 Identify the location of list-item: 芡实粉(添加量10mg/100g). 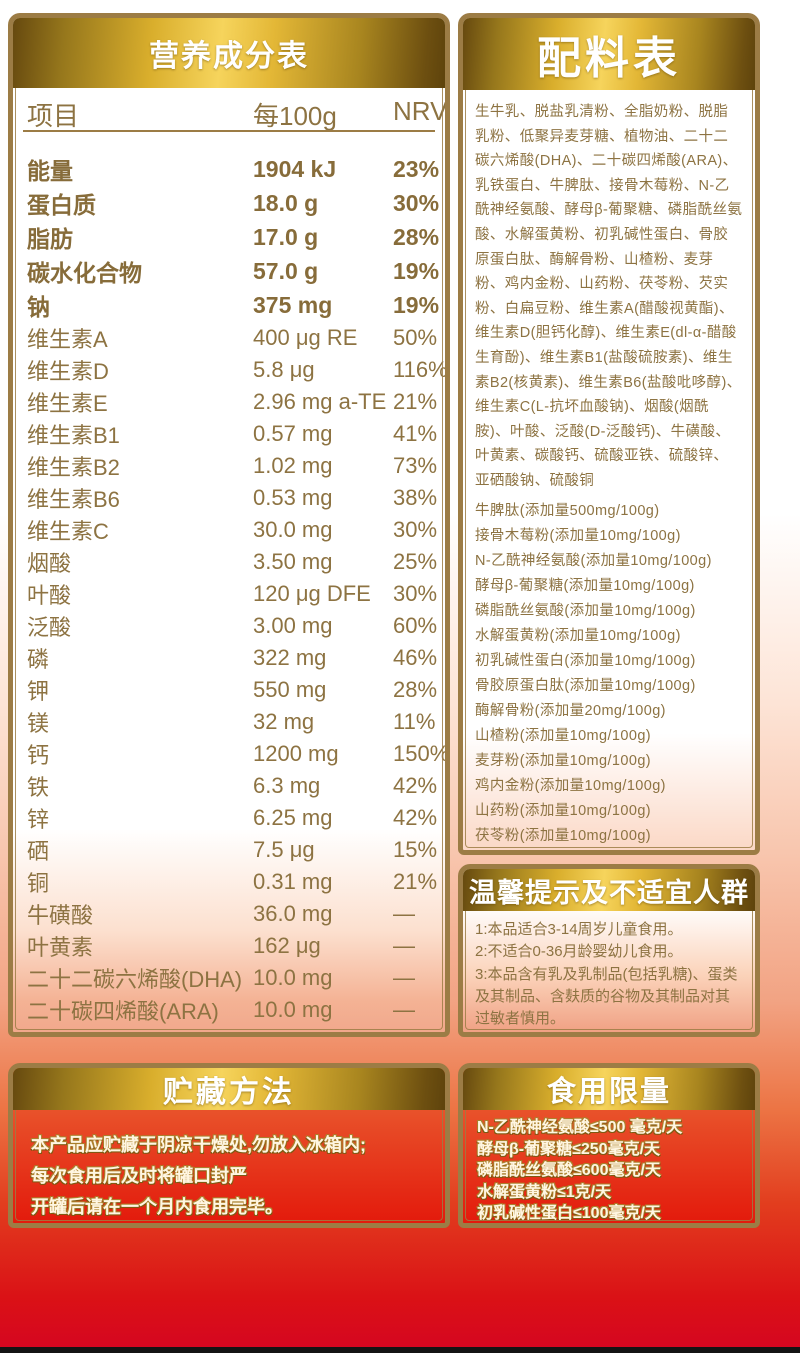
(609, 850).